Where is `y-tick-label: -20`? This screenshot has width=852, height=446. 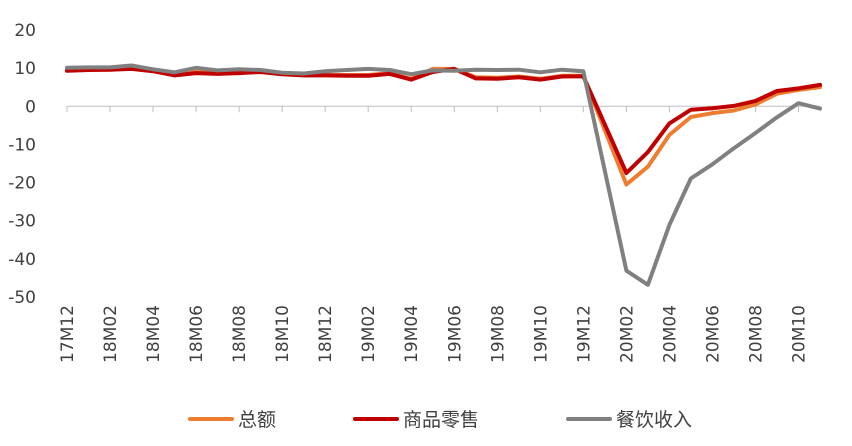 y-tick-label: -20 is located at coordinates (22, 184).